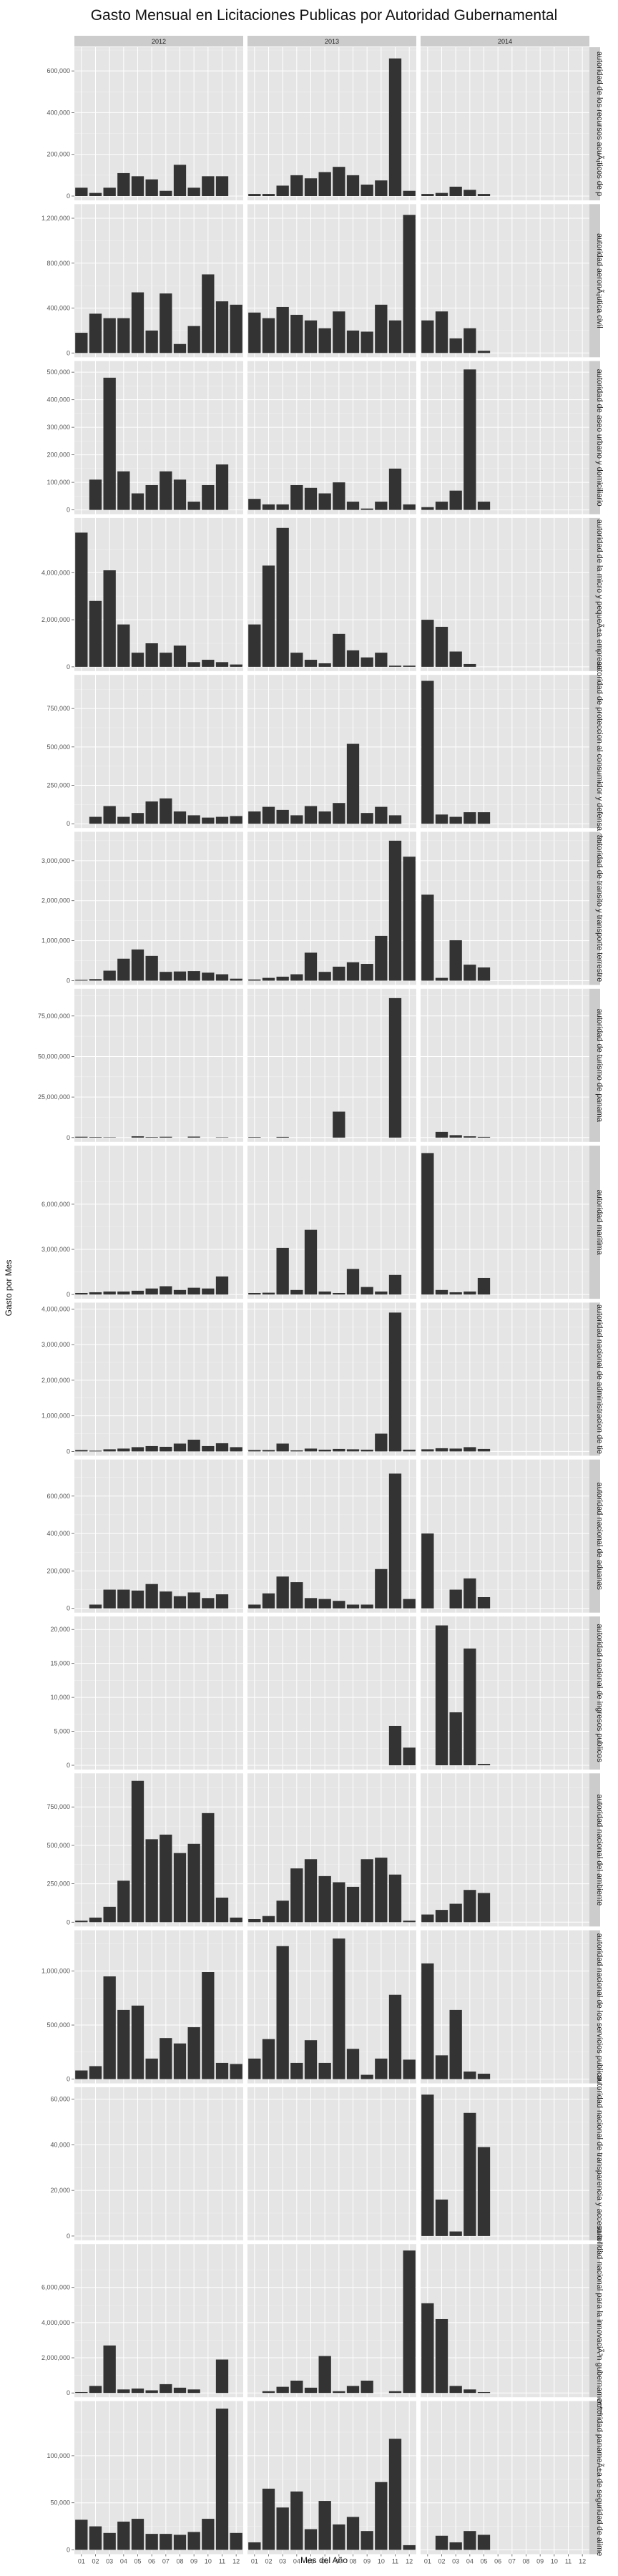 Image resolution: width=618 pixels, height=2576 pixels. I want to click on x-tick-label: 01, so click(428, 2561).